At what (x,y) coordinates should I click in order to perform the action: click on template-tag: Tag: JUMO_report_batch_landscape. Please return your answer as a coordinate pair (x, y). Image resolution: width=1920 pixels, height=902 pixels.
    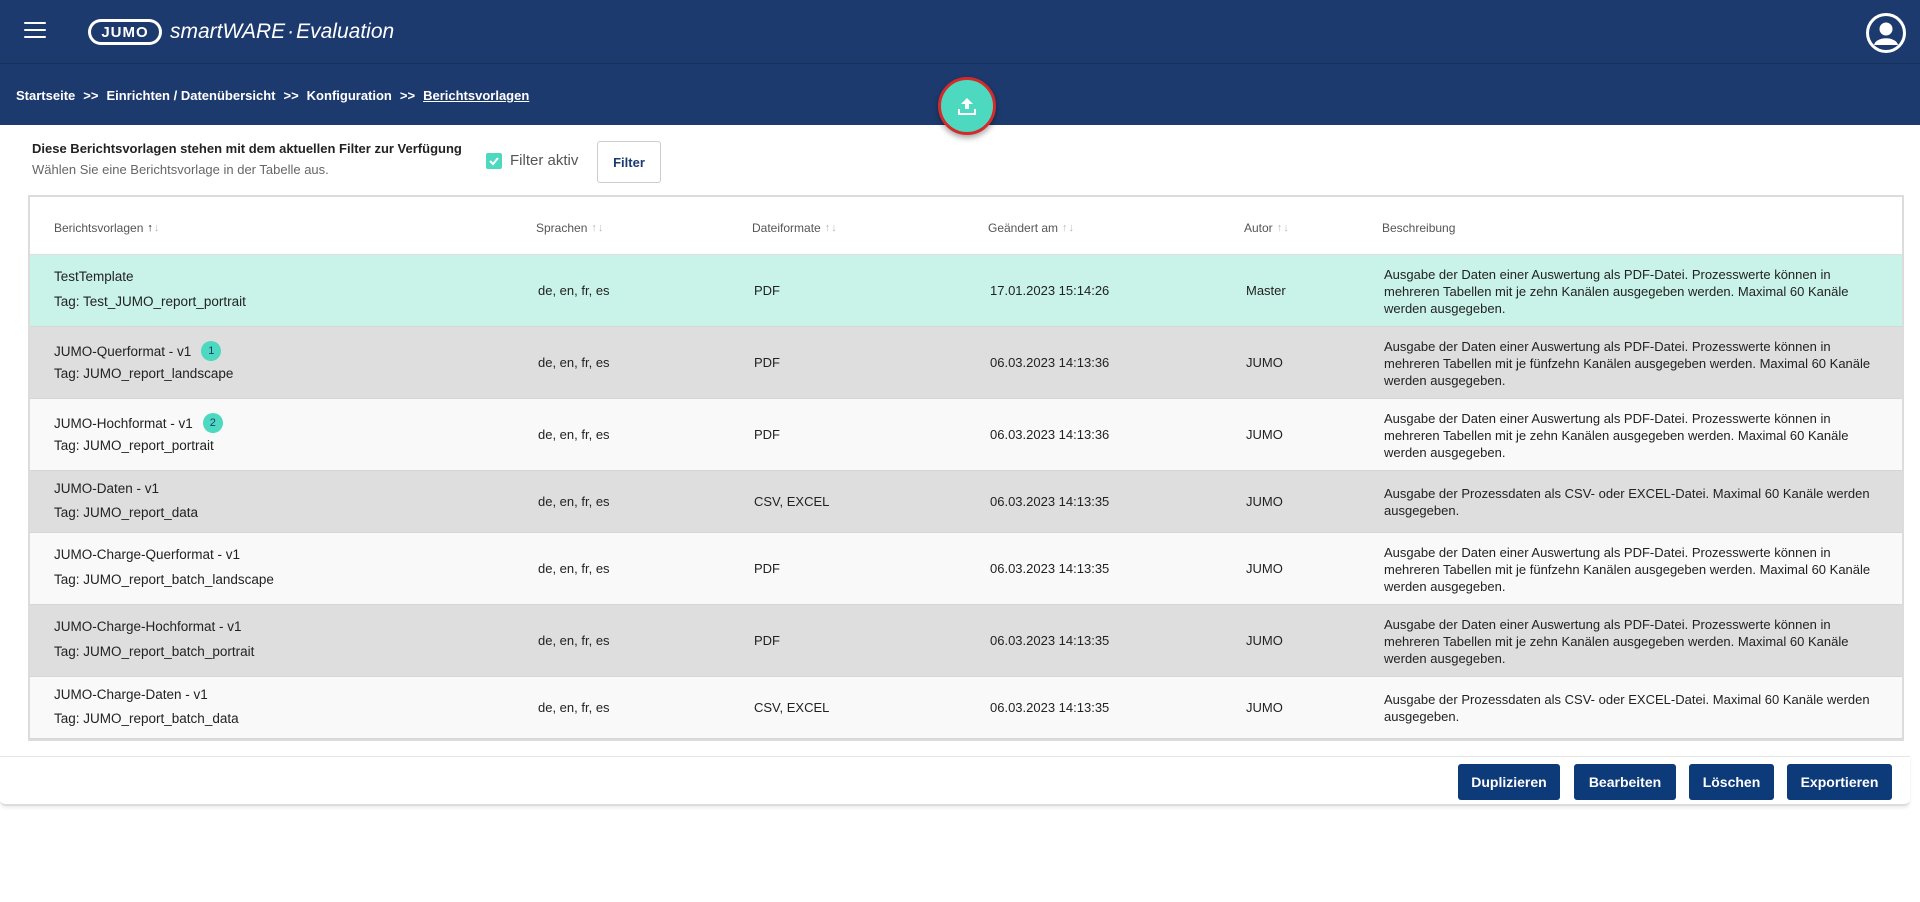
    Looking at the image, I should click on (164, 579).